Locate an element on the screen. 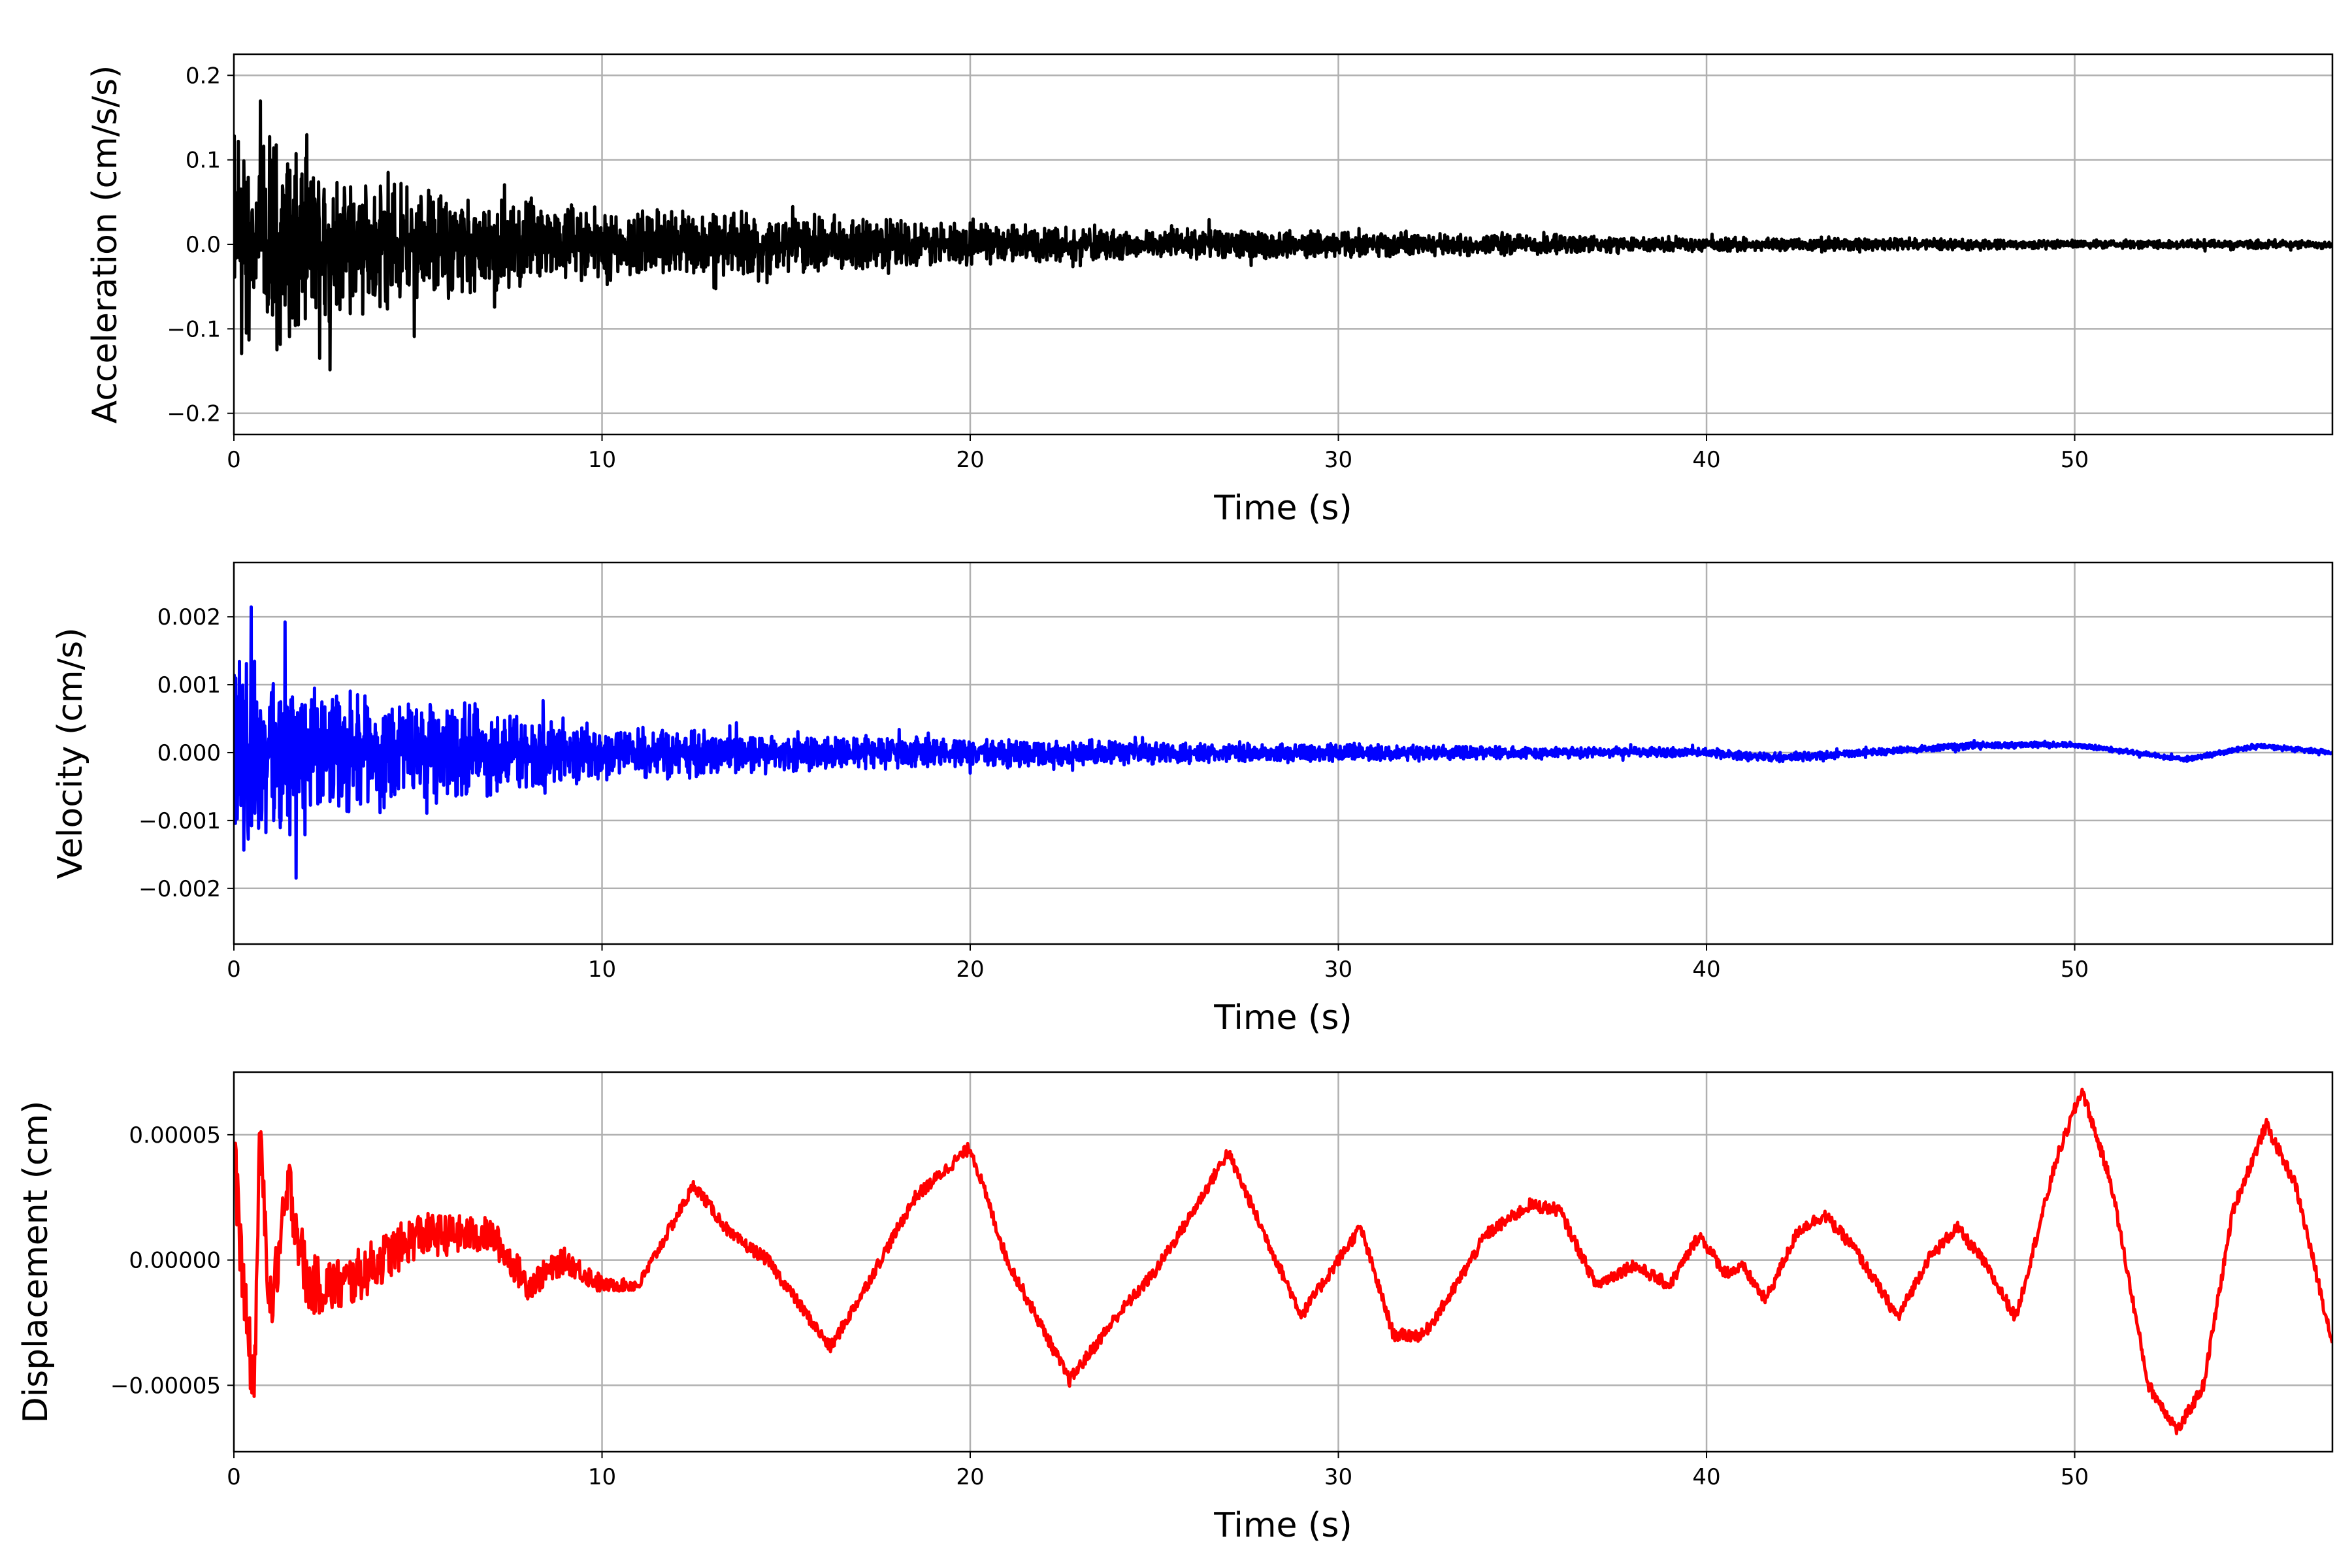 The image size is (2352, 1568). y-tick-label: 0.0 is located at coordinates (203, 245).